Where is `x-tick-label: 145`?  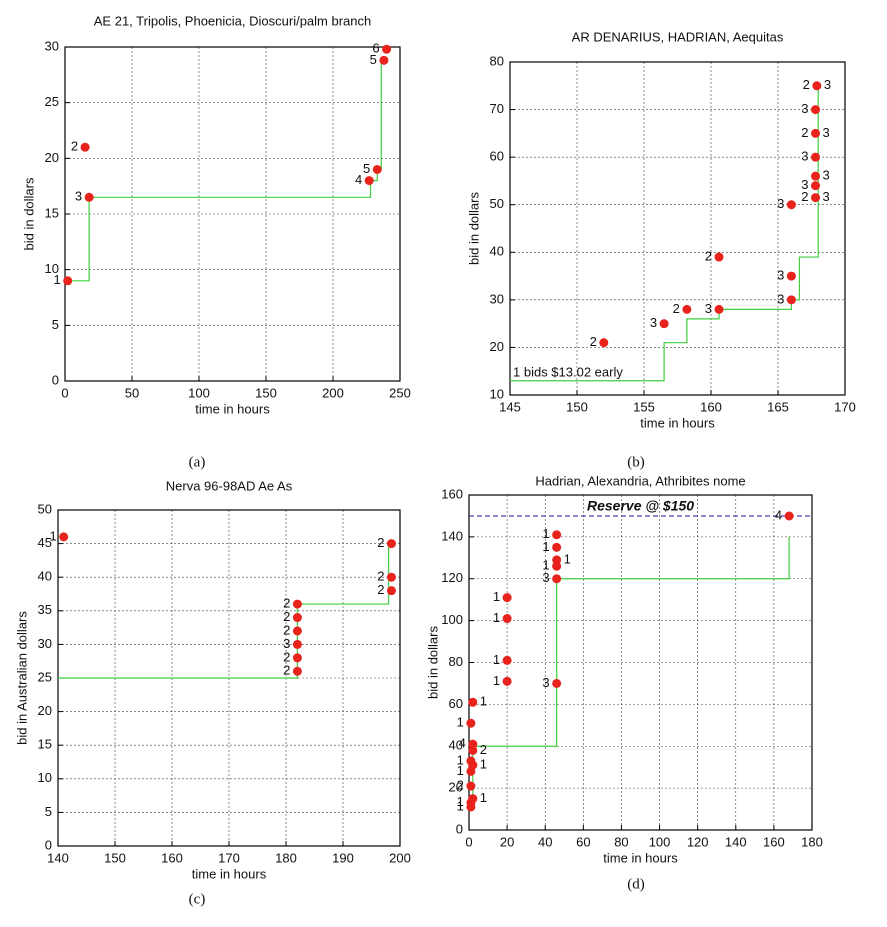
x-tick-label: 145 is located at coordinates (510, 406).